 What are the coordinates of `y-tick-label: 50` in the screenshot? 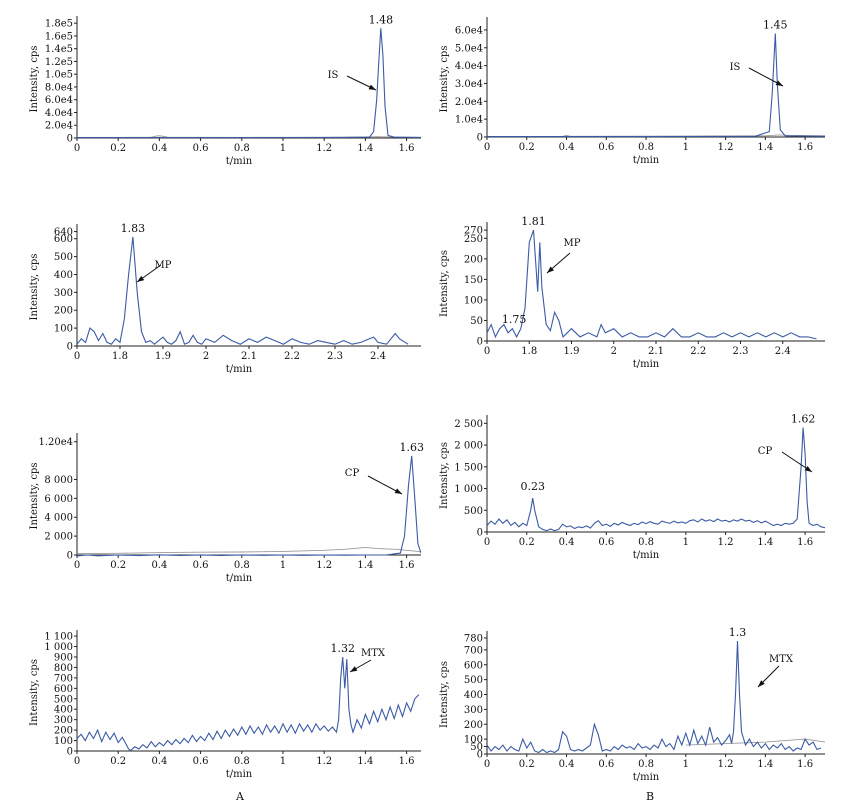 It's located at (476, 321).